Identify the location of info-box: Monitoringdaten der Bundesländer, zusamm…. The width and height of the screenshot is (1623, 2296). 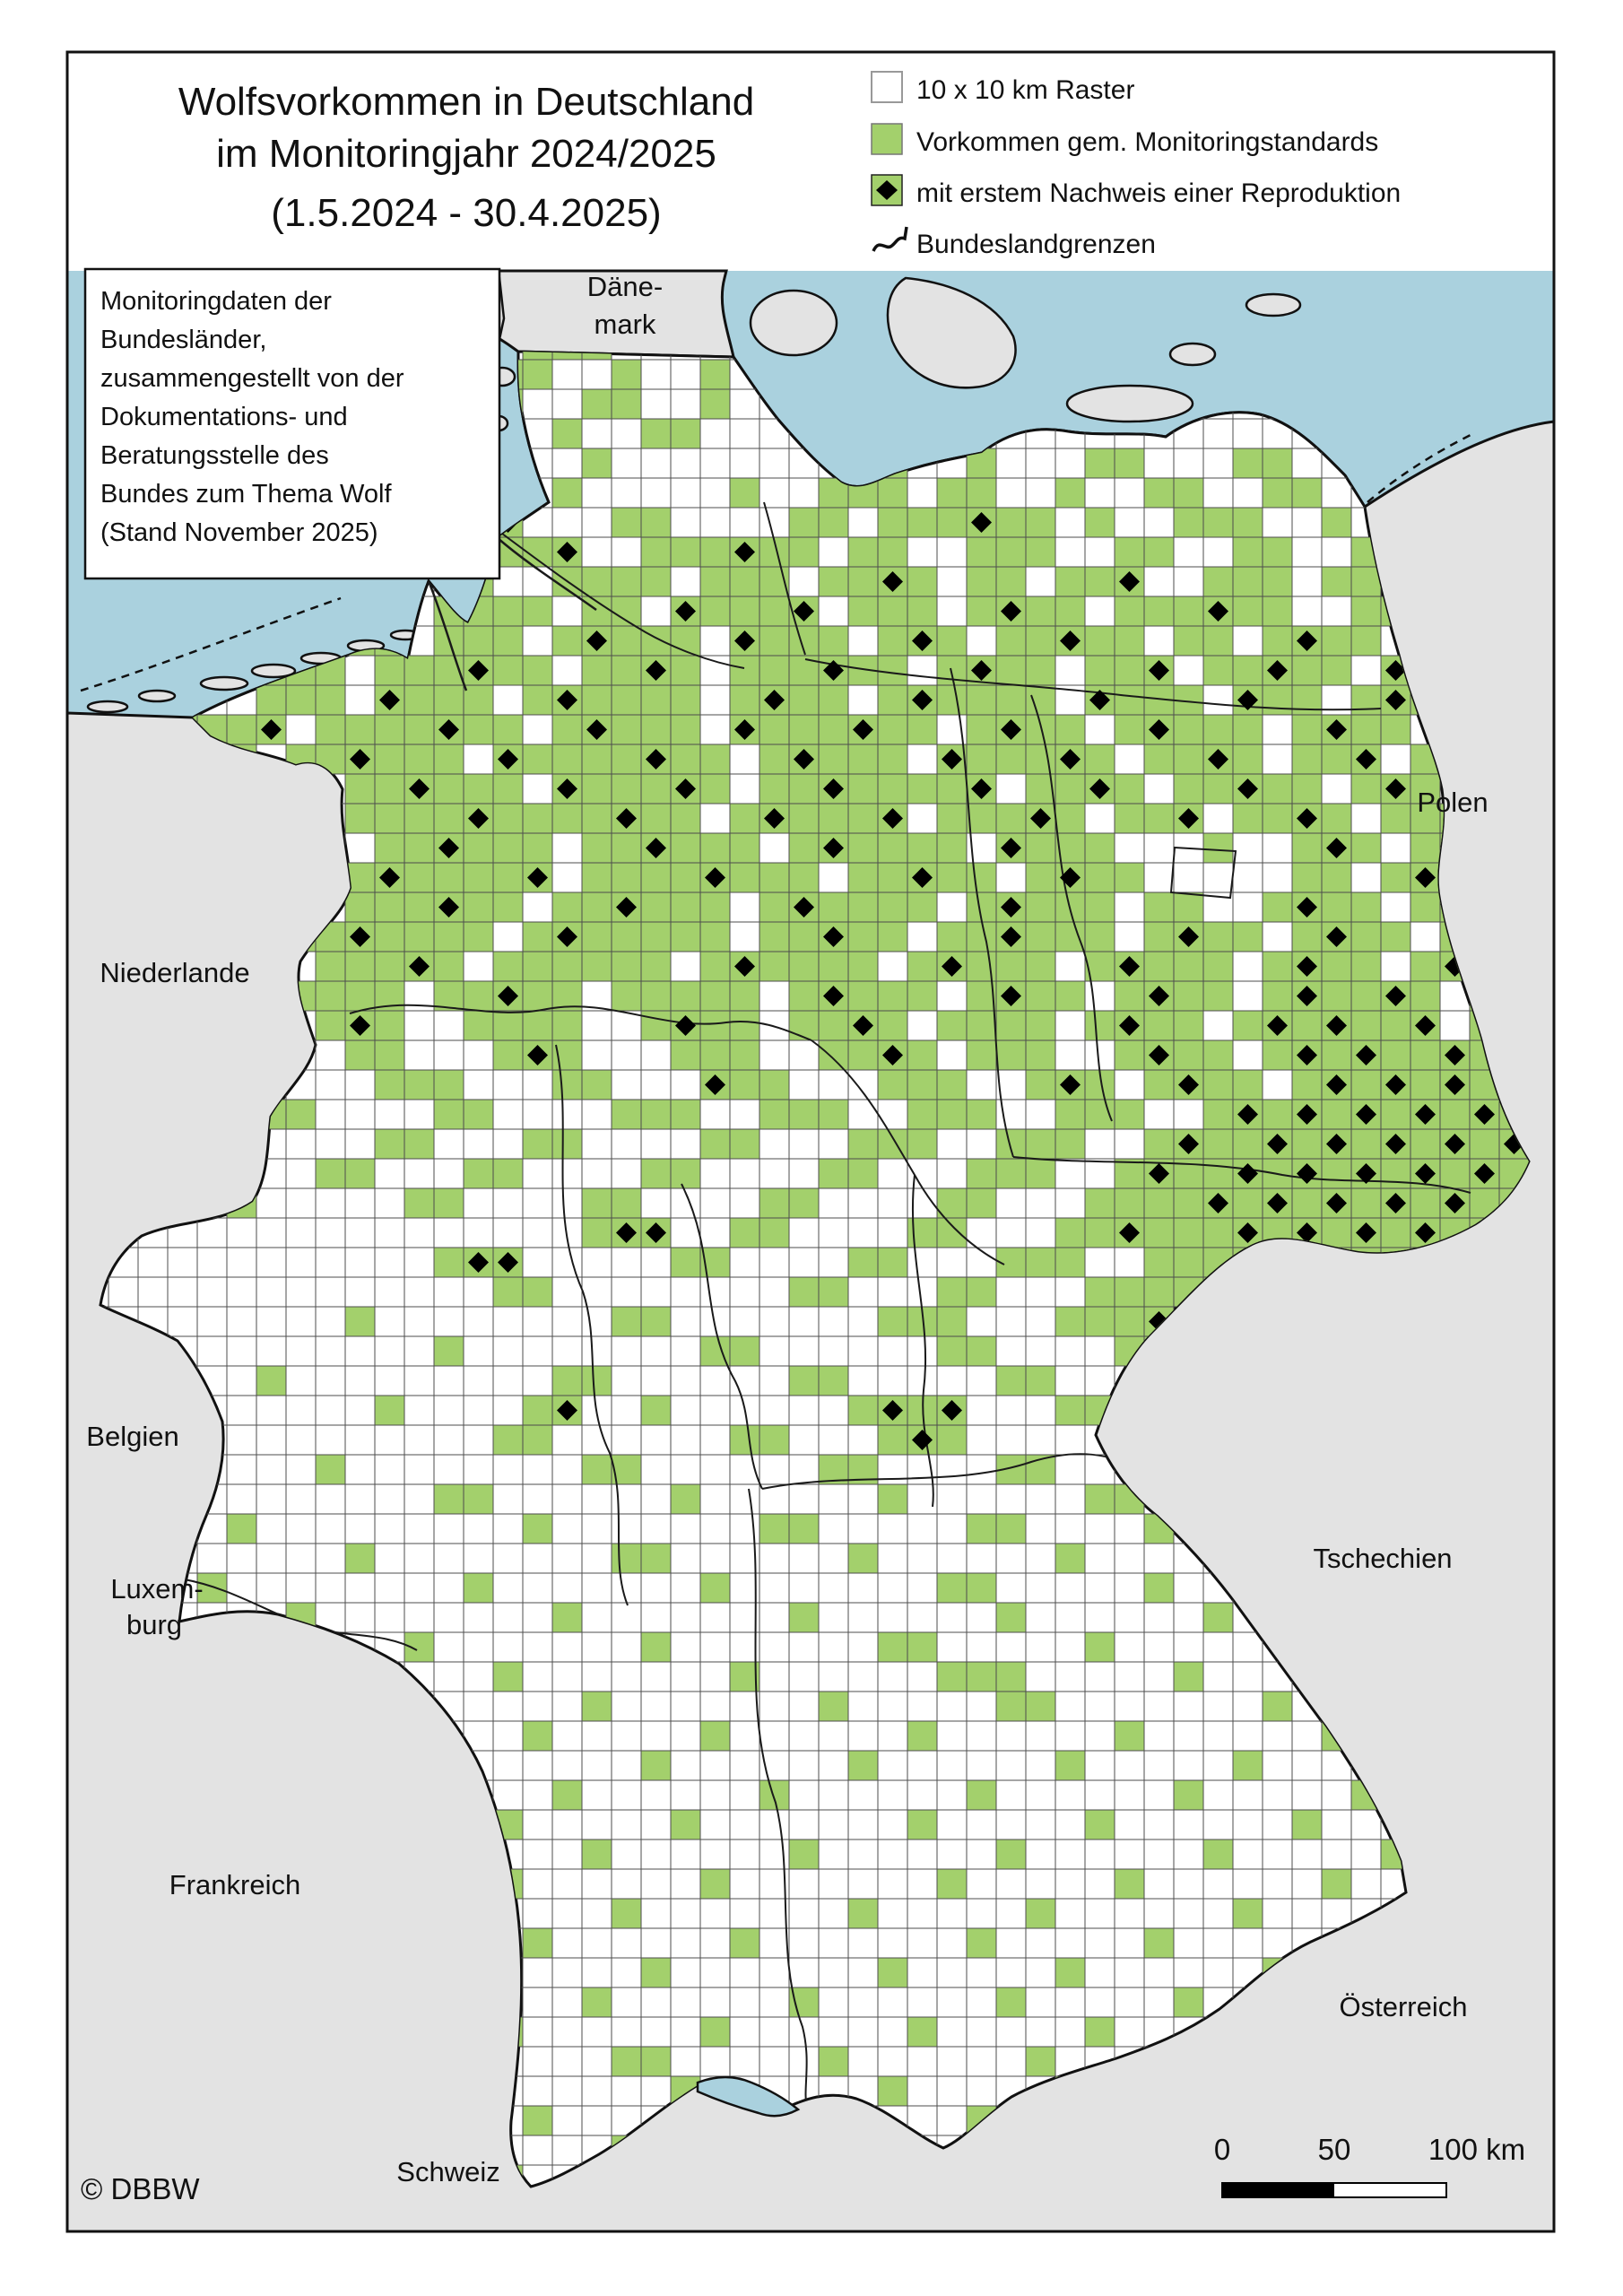
(292, 423).